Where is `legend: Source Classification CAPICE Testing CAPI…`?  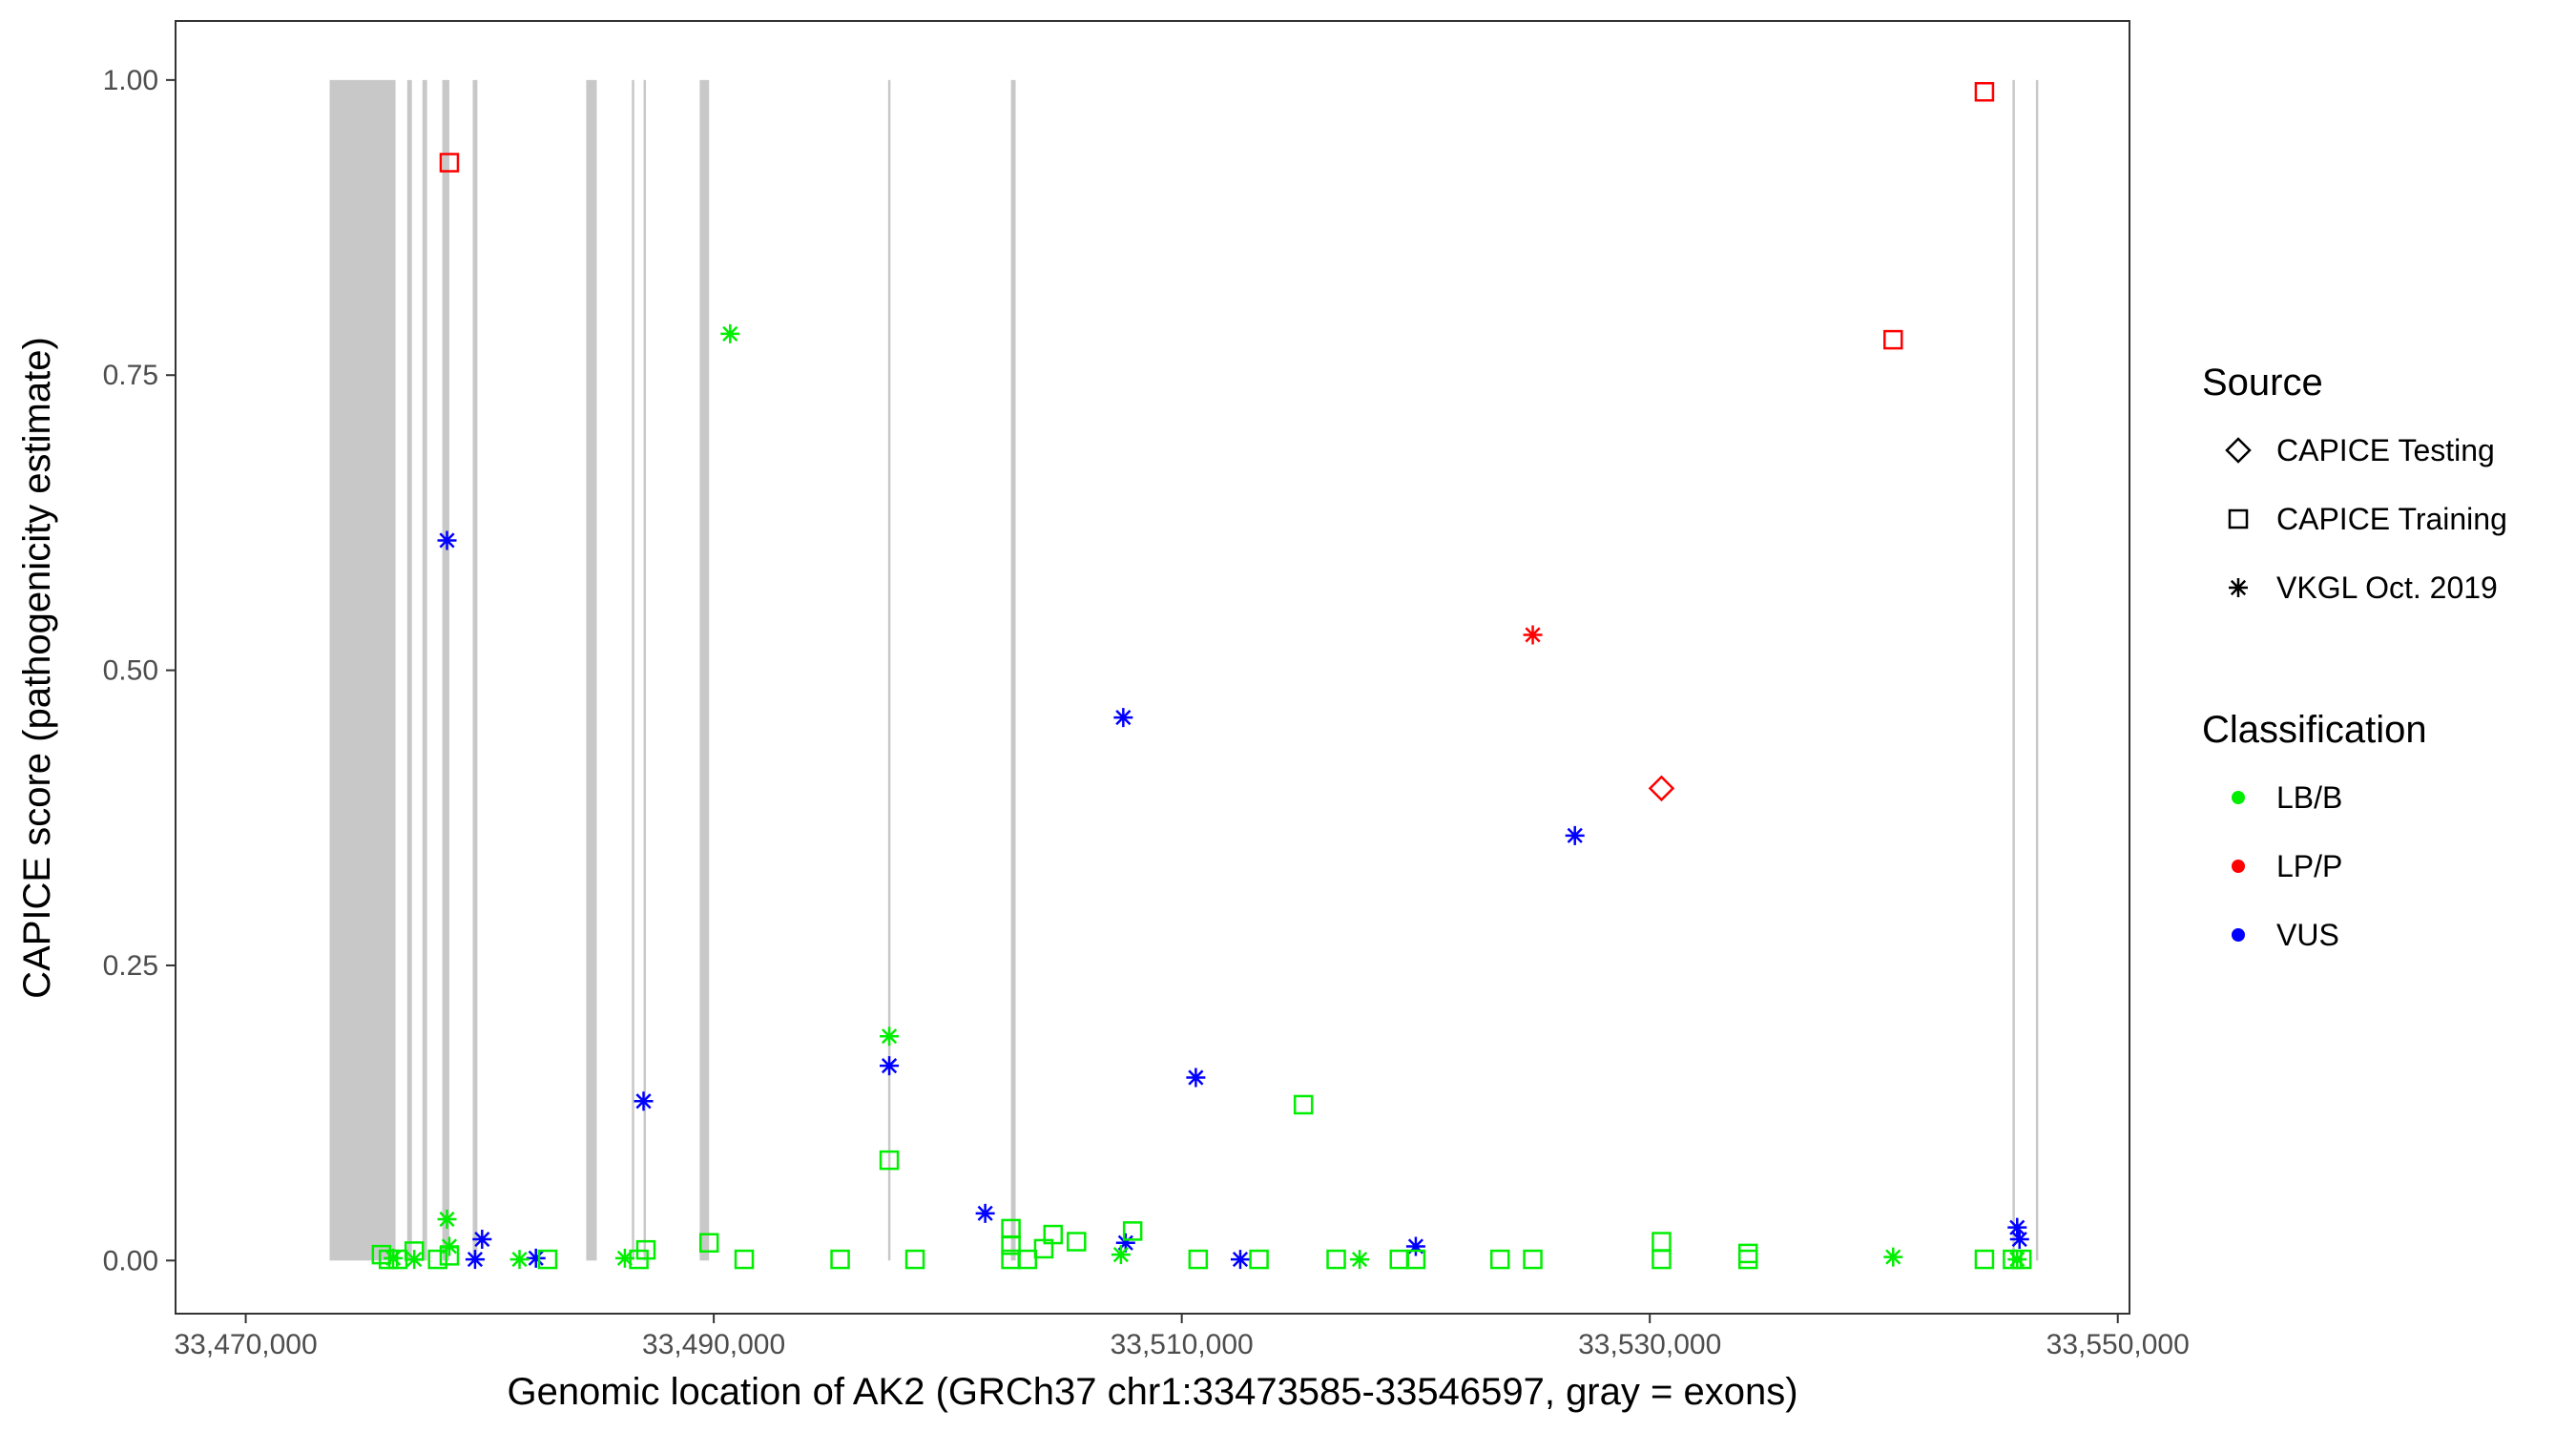 legend: Source Classification CAPICE Testing CAPI… is located at coordinates (2354, 657).